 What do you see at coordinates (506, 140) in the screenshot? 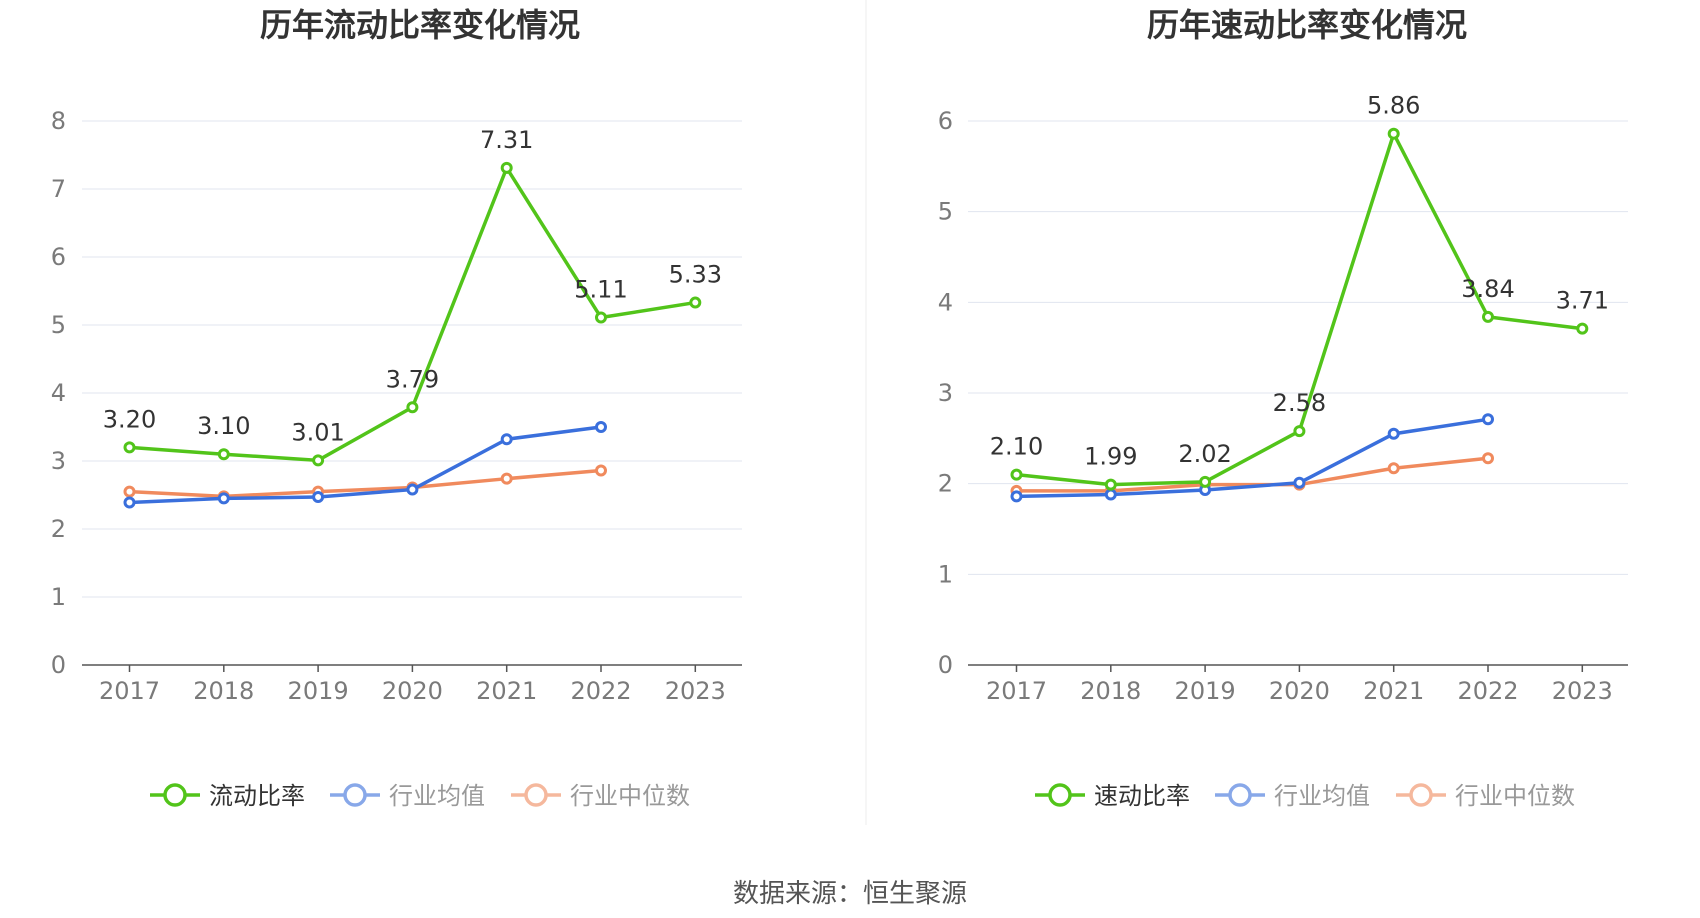
I see `data-label: 7.31` at bounding box center [506, 140].